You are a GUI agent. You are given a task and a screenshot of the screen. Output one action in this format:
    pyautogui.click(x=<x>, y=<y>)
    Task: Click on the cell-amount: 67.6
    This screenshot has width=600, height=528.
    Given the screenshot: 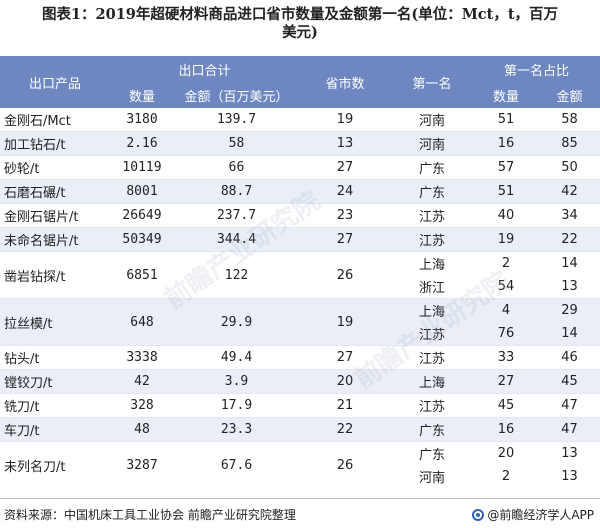 What is the action you would take?
    pyautogui.click(x=237, y=464)
    